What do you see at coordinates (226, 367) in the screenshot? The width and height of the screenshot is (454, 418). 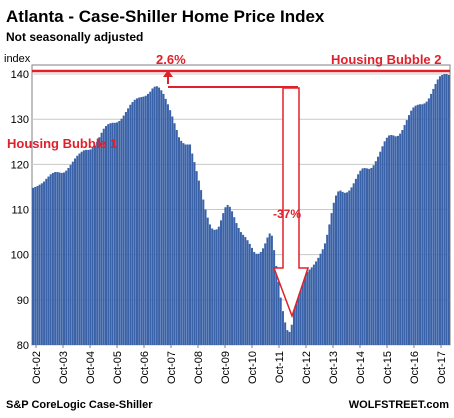 I see `x-tick-label: Oct-09` at bounding box center [226, 367].